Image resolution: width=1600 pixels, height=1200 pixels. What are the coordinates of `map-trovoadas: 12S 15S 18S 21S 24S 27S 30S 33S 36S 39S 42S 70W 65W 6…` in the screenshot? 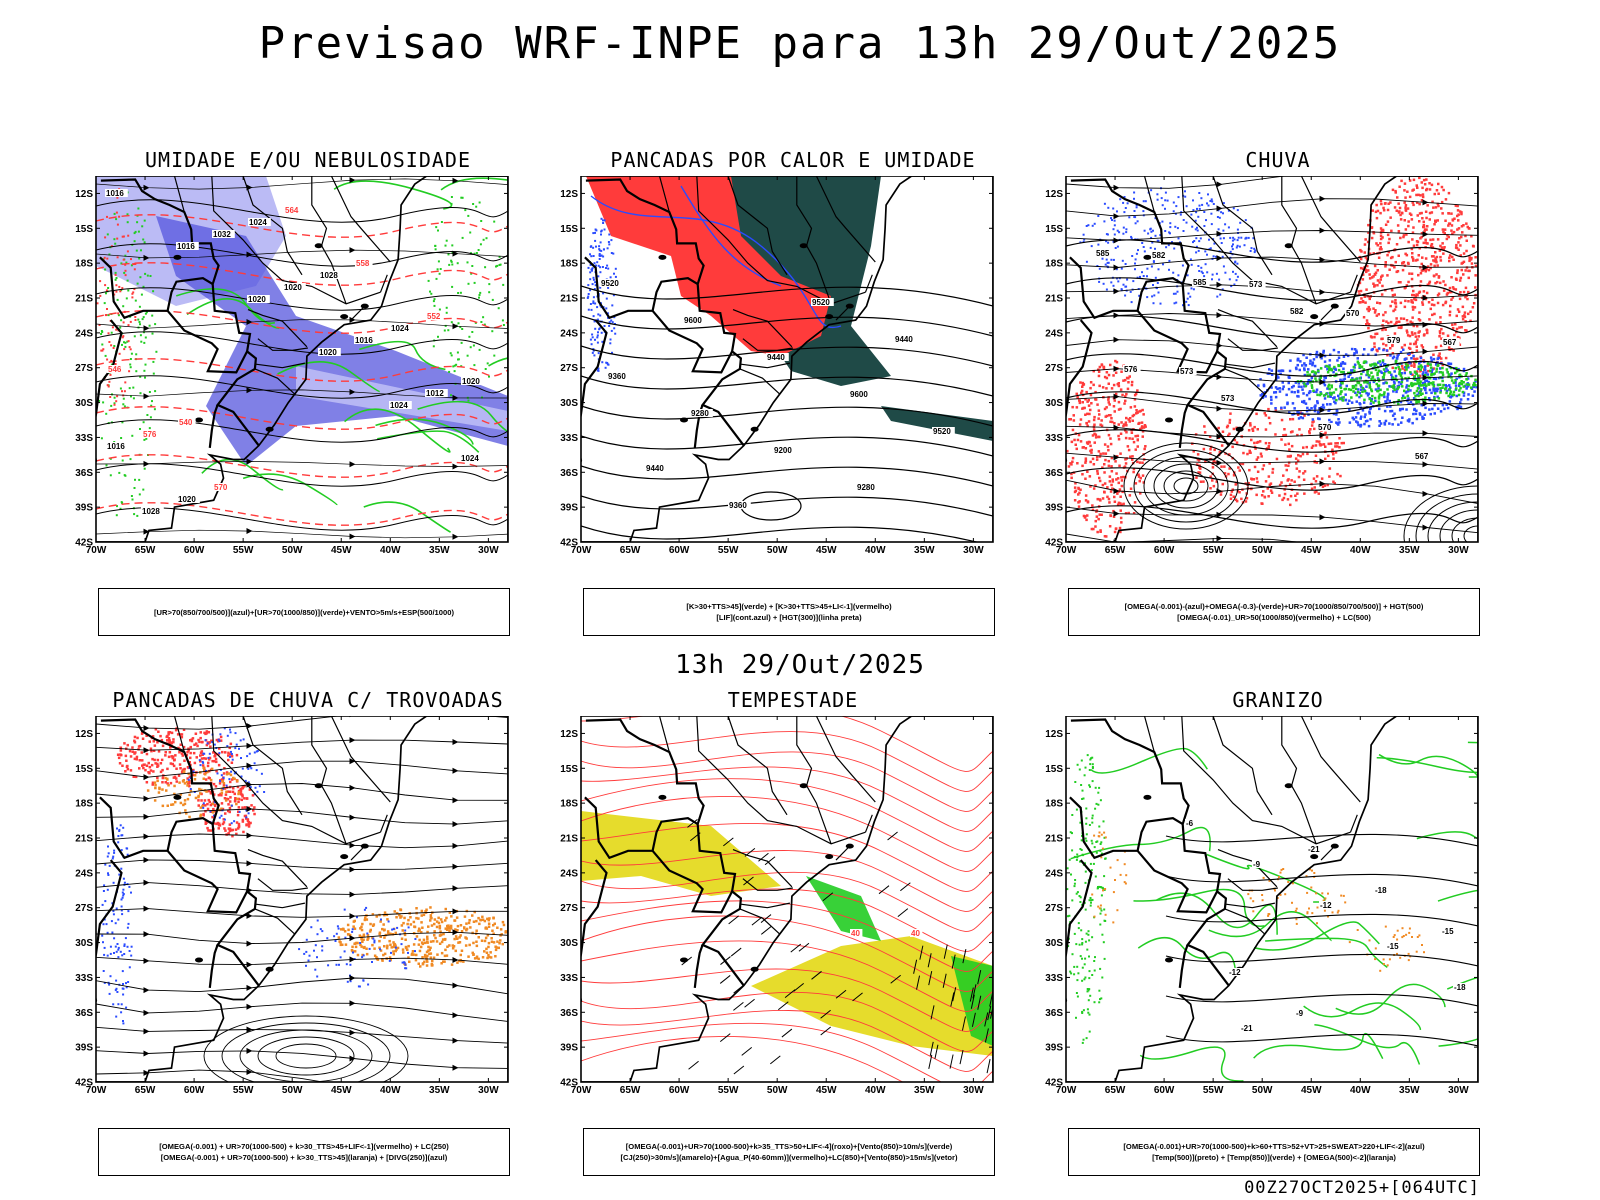 It's located at (308, 916).